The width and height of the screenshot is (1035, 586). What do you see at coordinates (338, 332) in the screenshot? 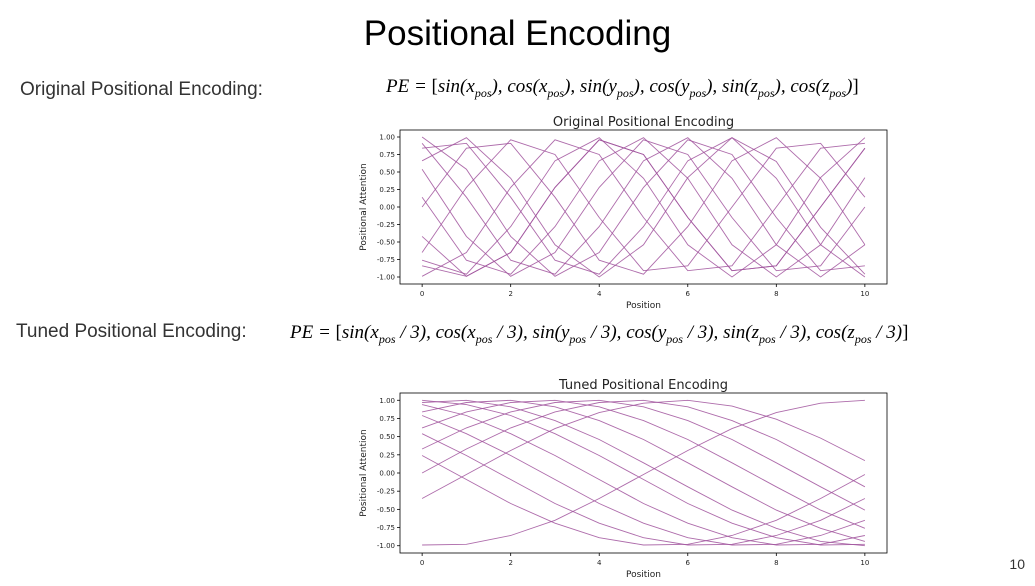
I see `formula-segment: [` at bounding box center [338, 332].